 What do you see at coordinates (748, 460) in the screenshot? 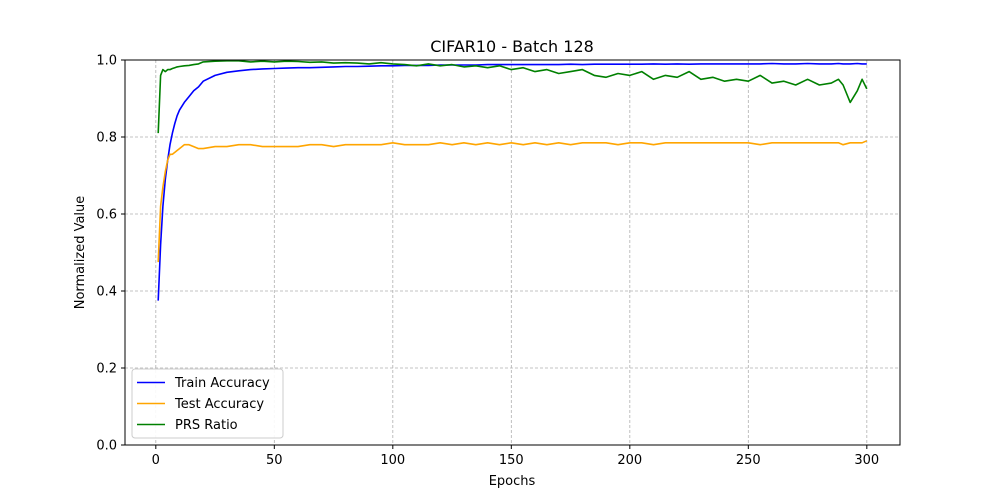
I see `x-tick-label: 250` at bounding box center [748, 460].